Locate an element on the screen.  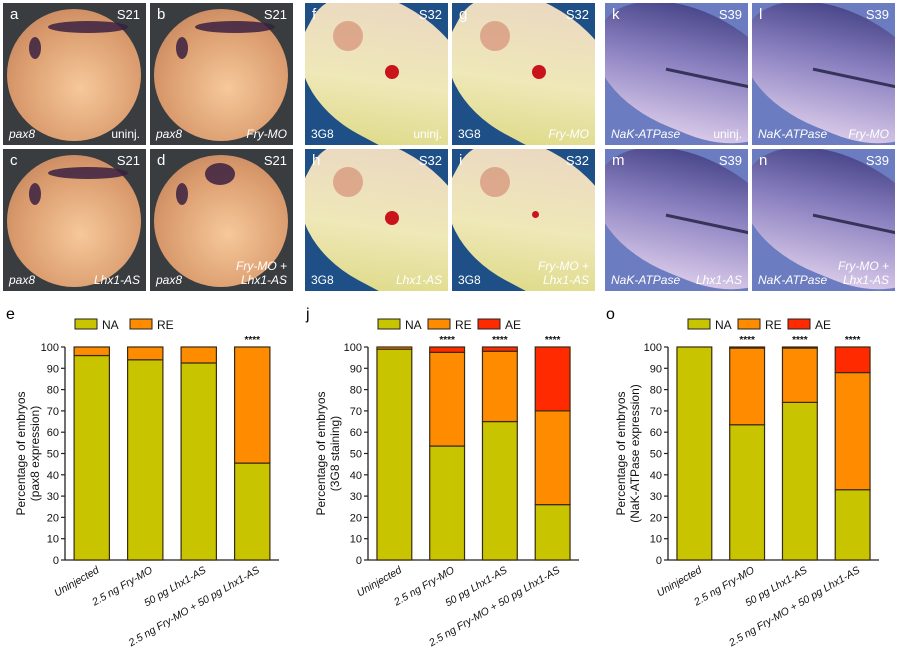
panel-letter: d is located at coordinates (161, 160).